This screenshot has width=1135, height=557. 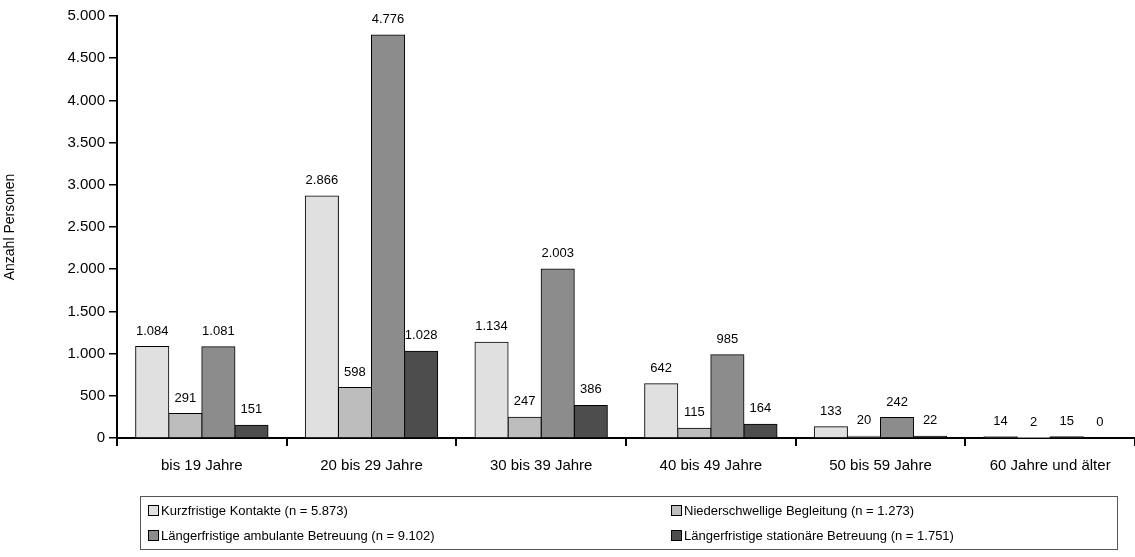 I want to click on data-label: 291, so click(x=185, y=397).